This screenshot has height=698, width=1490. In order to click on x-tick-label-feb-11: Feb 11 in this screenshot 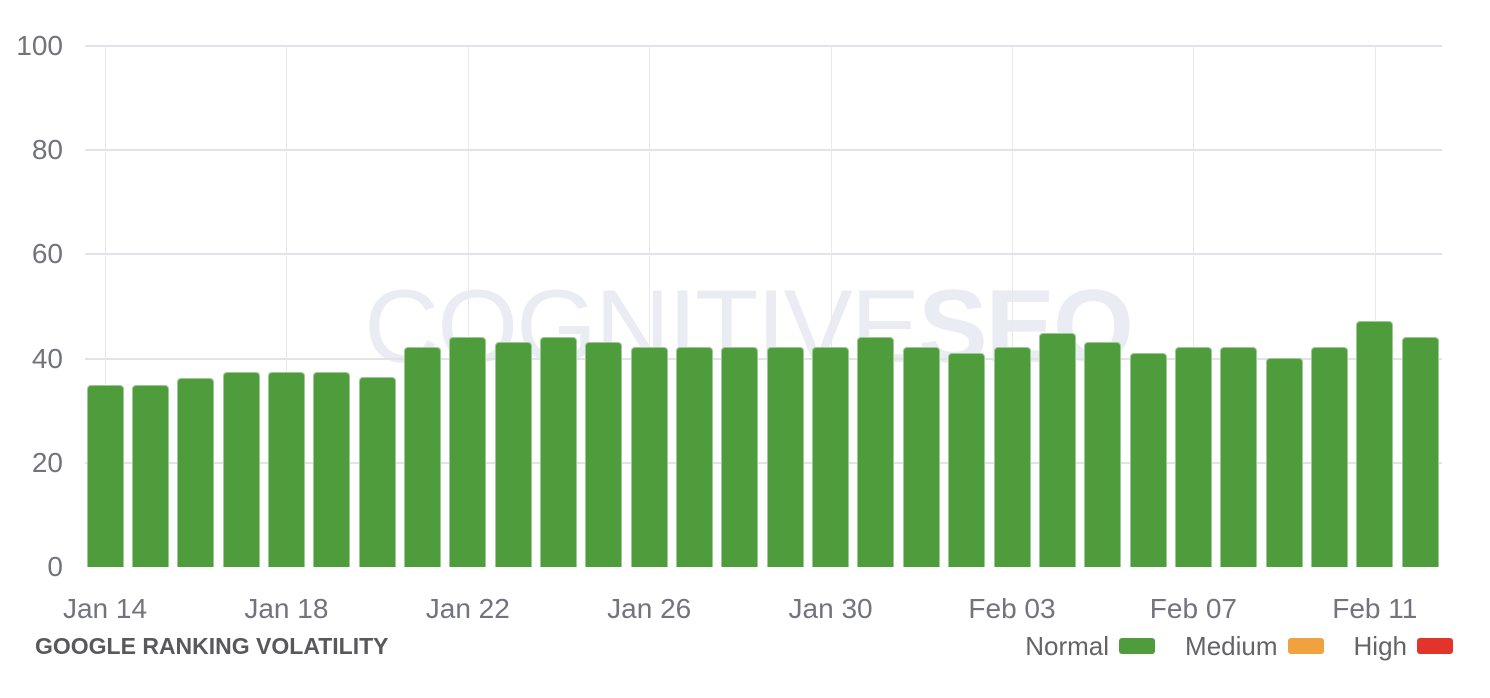, I will do `click(1375, 608)`.